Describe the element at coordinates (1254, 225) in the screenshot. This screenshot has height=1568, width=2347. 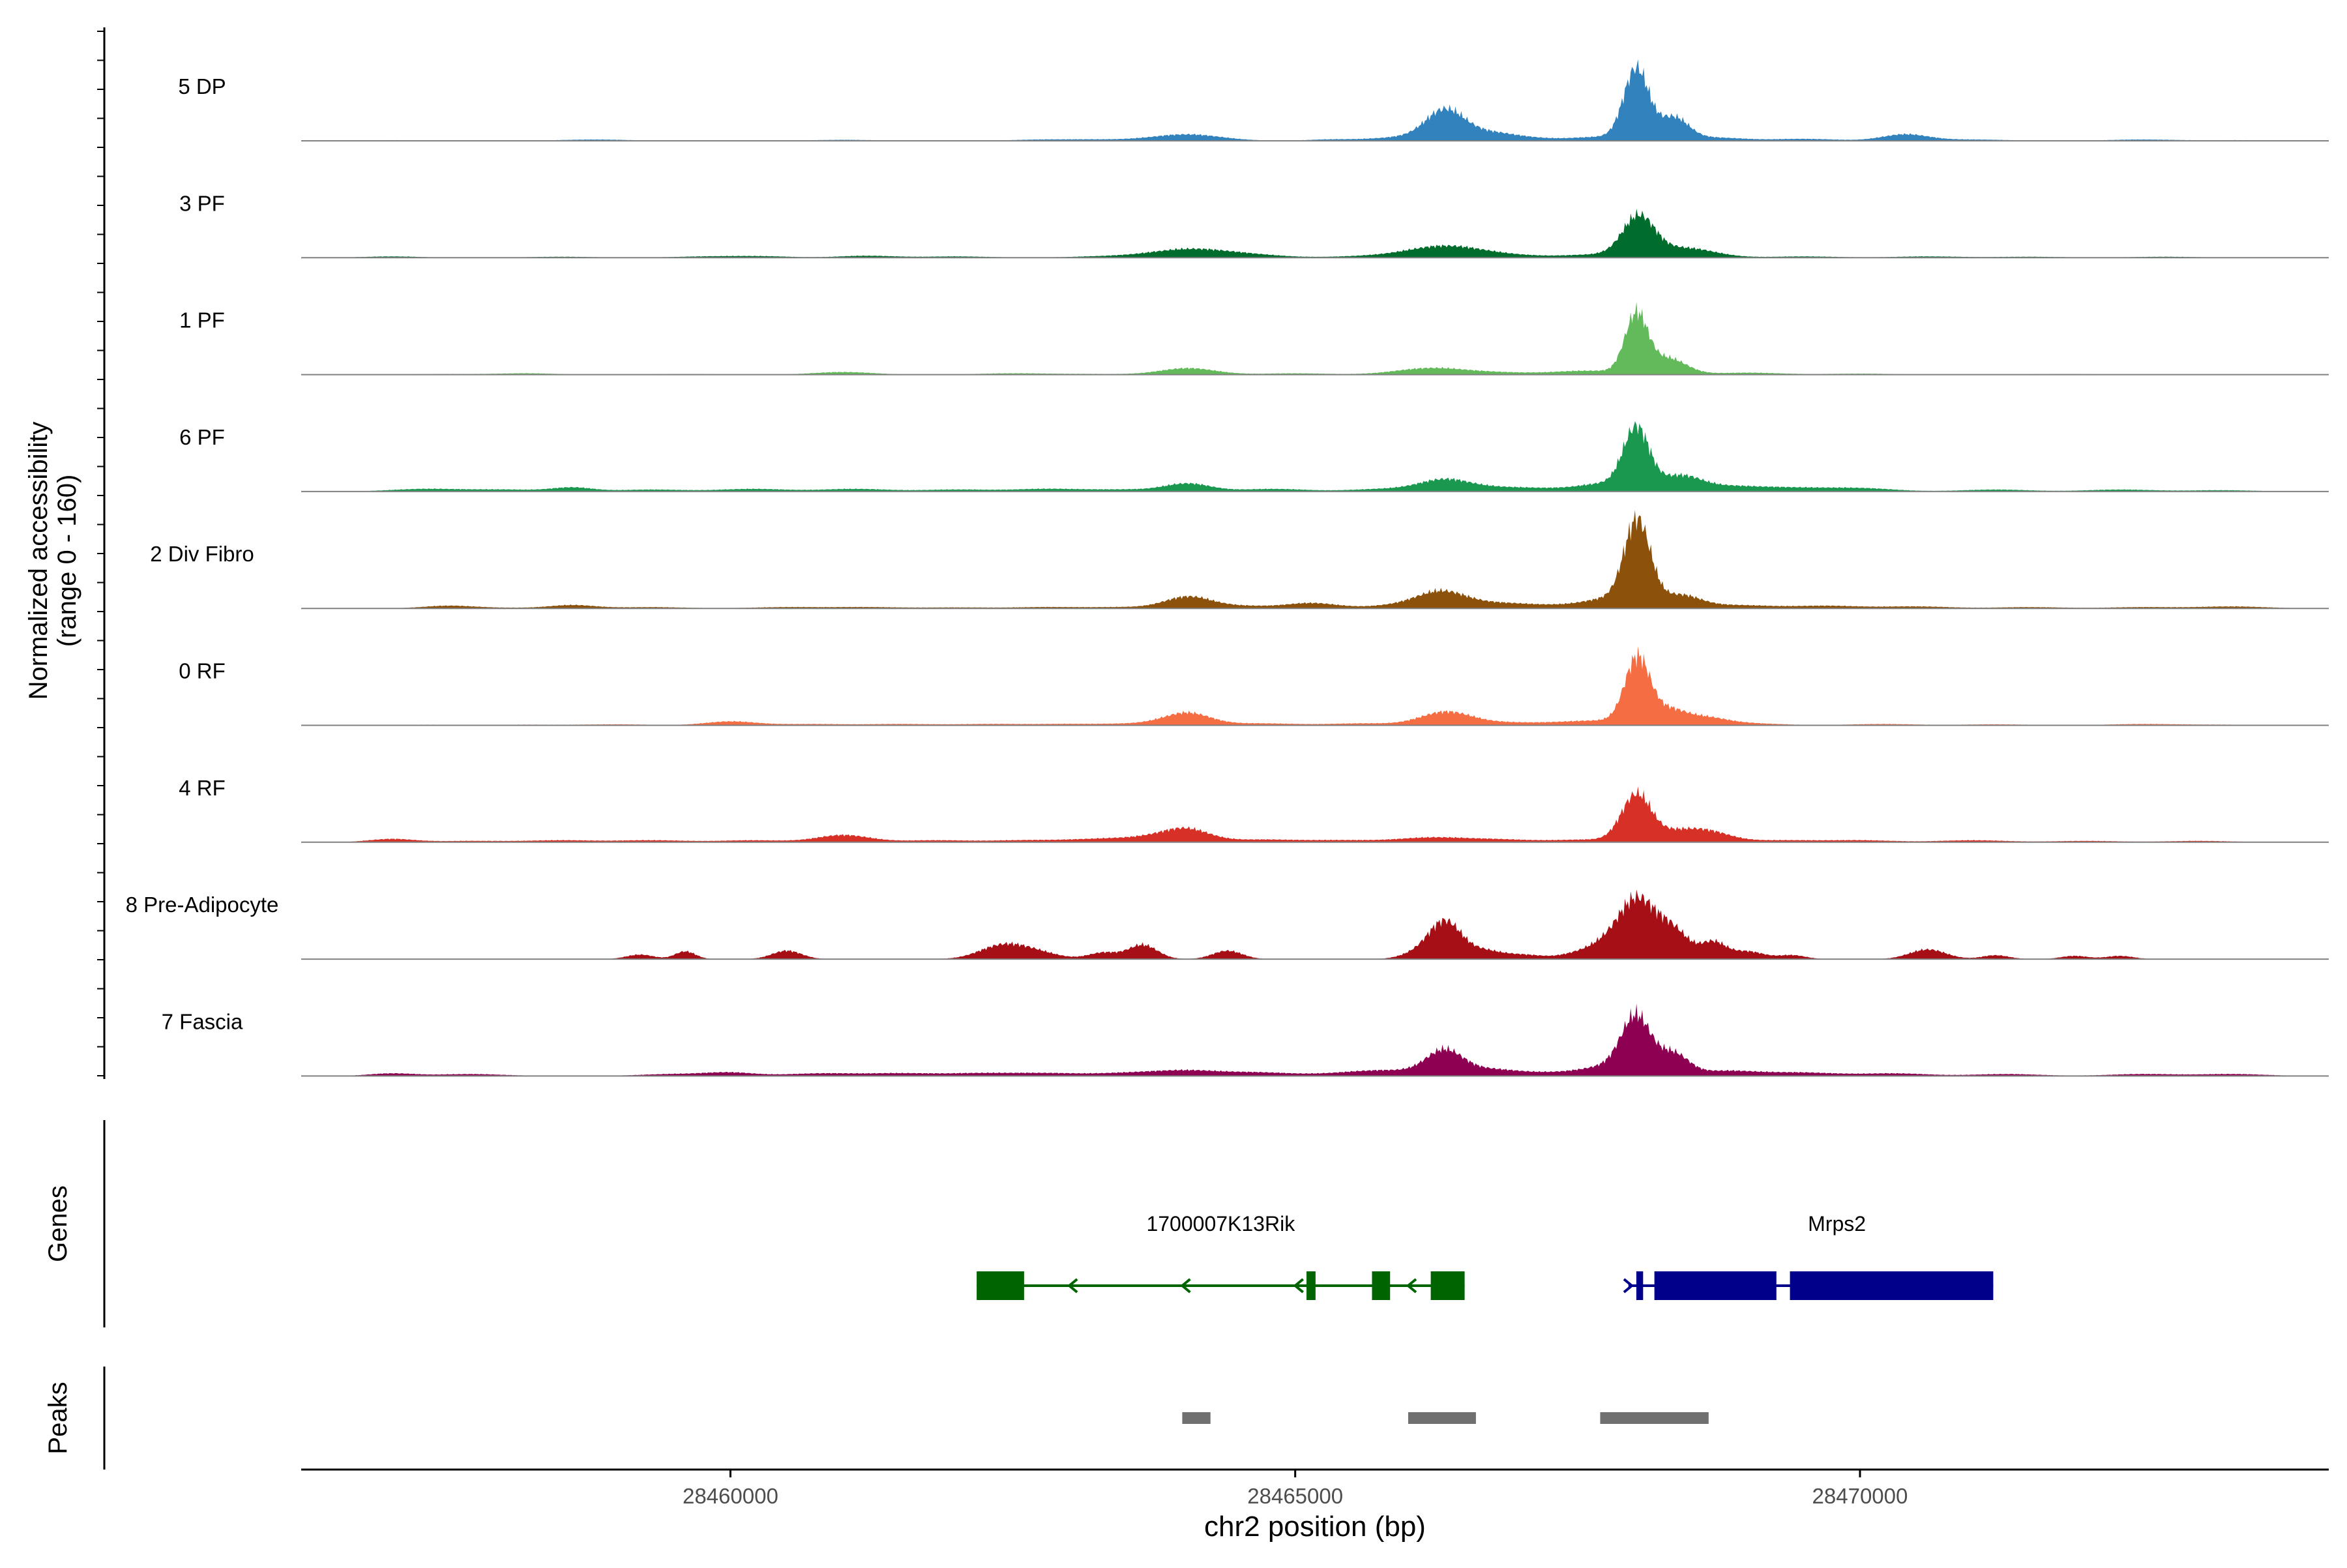
I see `coverage-track-3-pf: 3 PF` at that location.